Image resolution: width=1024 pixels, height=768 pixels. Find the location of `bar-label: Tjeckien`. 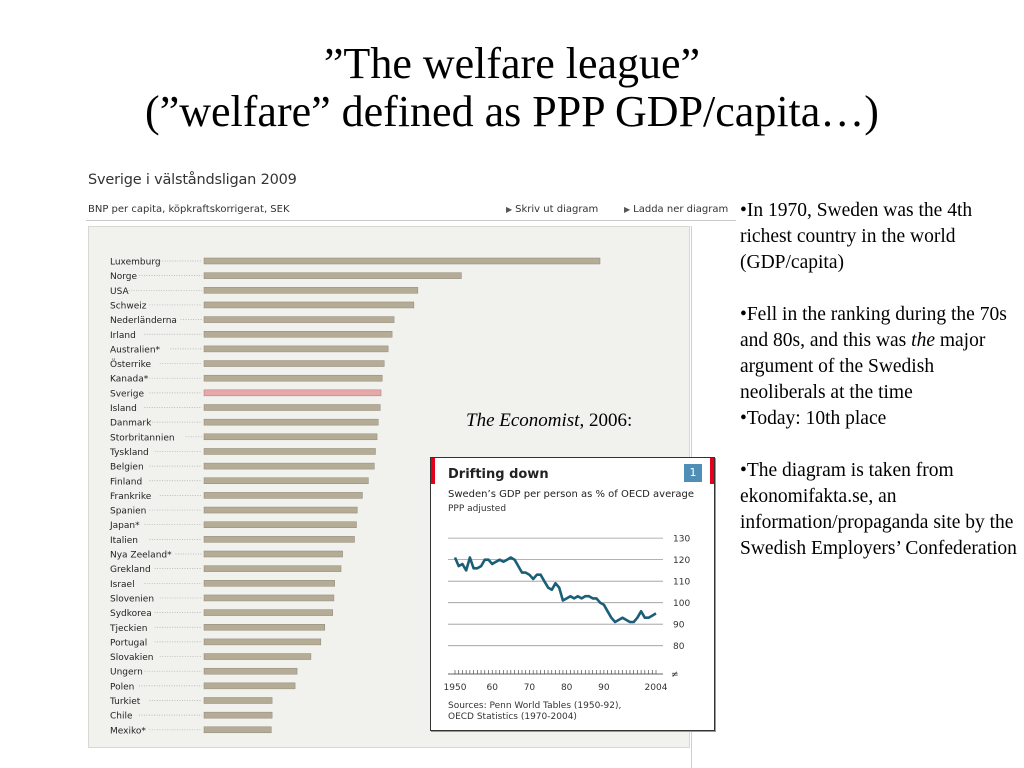

bar-label: Tjeckien is located at coordinates (128, 629).